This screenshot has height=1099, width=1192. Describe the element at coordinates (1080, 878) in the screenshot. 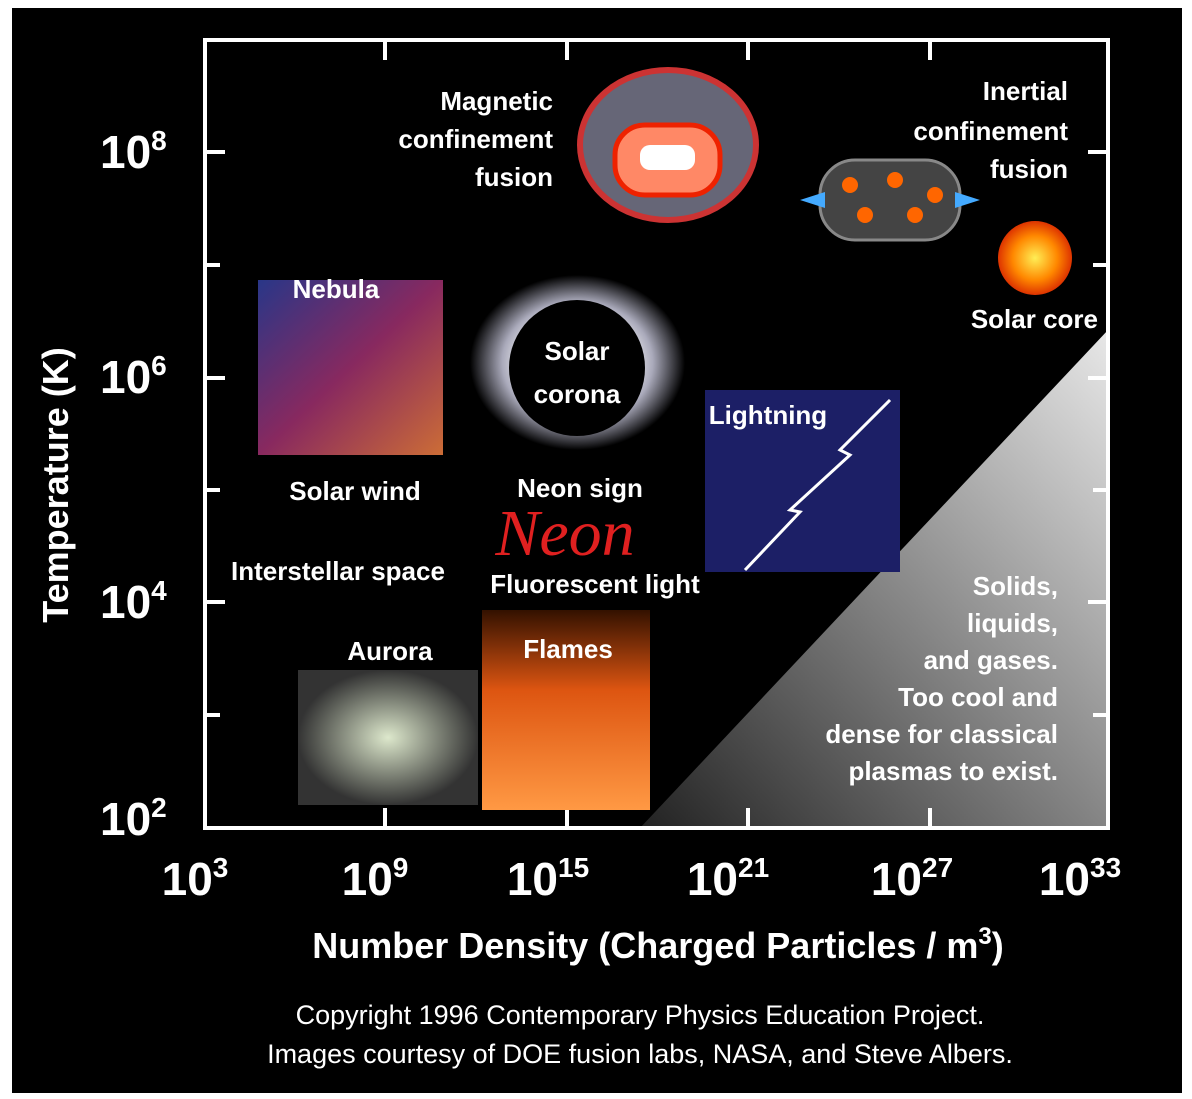

I see `x-tick-label: 10³³` at that location.